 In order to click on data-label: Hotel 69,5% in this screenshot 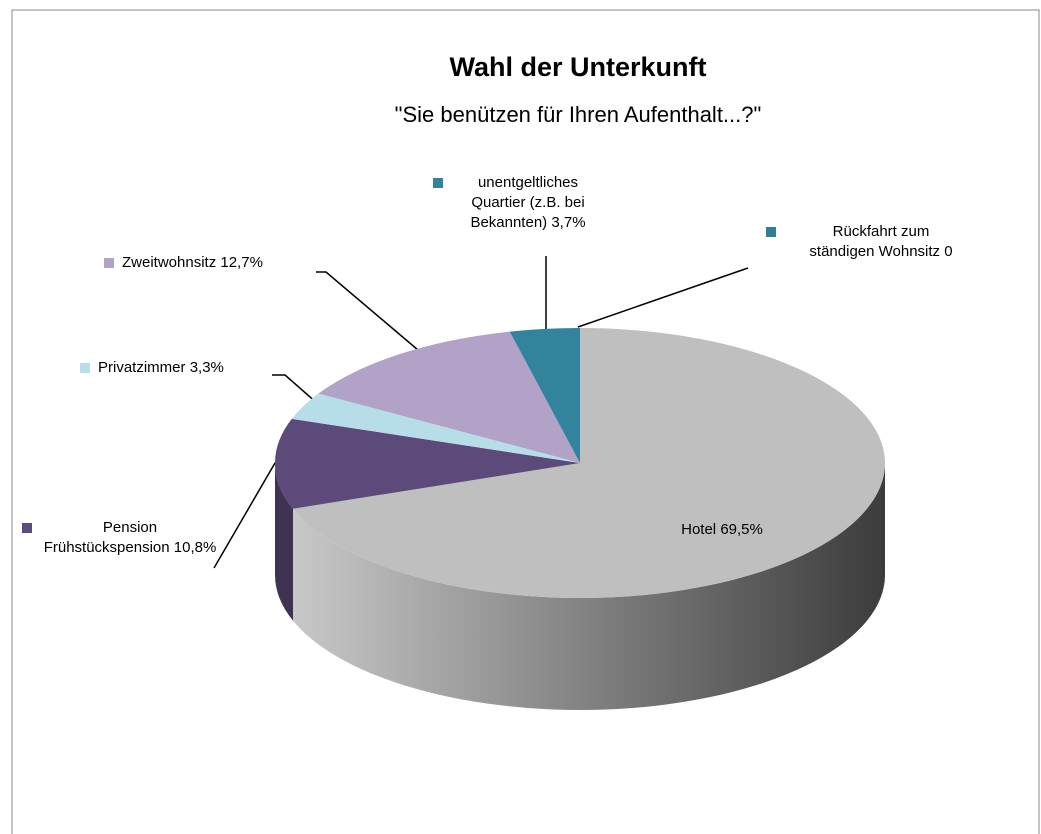, I will do `click(722, 530)`.